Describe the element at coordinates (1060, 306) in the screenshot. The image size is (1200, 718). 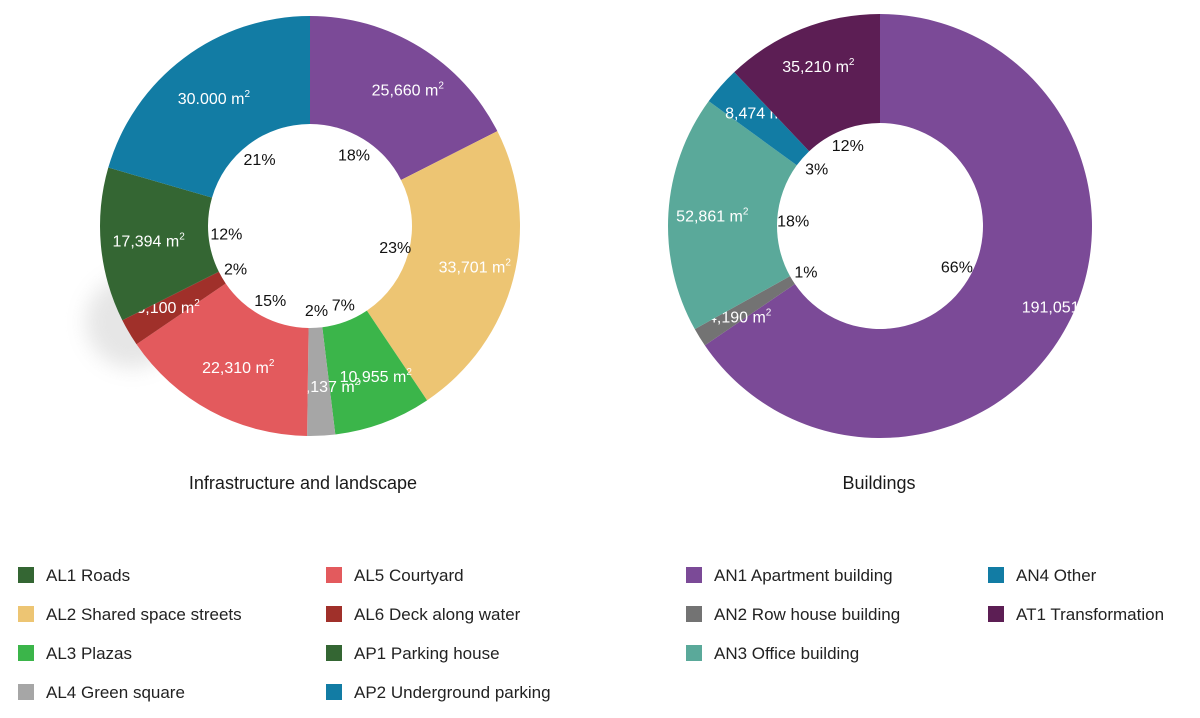
I see `slice-value-label: 191,051m2` at that location.